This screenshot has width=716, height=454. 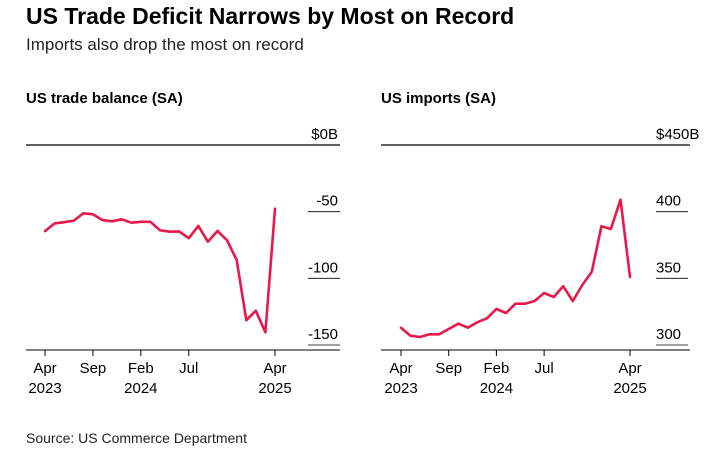 What do you see at coordinates (677, 134) in the screenshot?
I see `imports-y-tick-label: $450B` at bounding box center [677, 134].